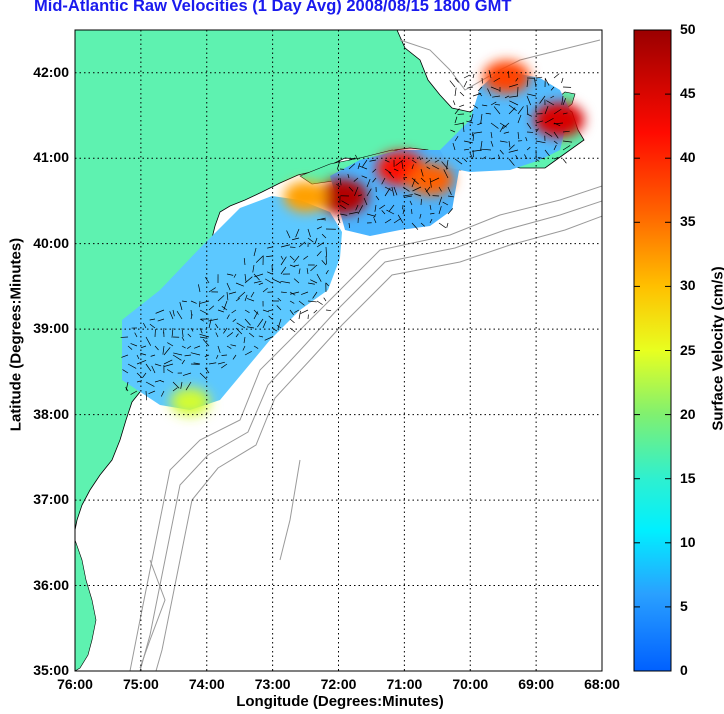 This screenshot has width=724, height=714. What do you see at coordinates (688, 541) in the screenshot?
I see `colorbar-tick-label: 10` at bounding box center [688, 541].